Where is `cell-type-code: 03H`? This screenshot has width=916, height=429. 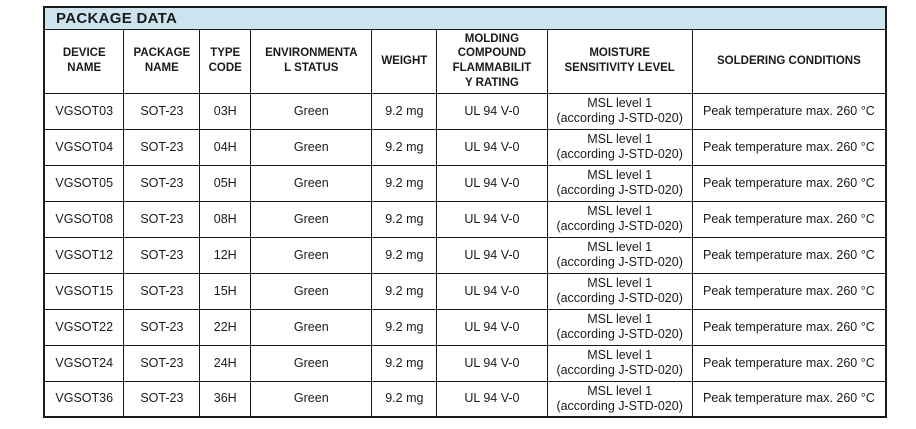 cell-type-code: 03H is located at coordinates (225, 111).